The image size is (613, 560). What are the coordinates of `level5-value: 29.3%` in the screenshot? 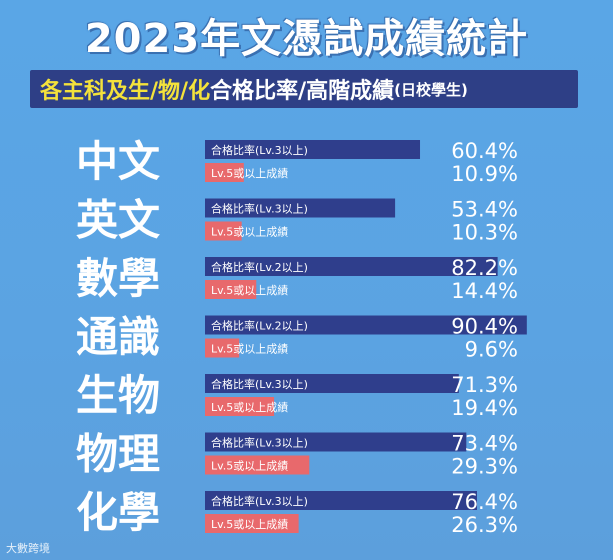 It's located at (484, 467).